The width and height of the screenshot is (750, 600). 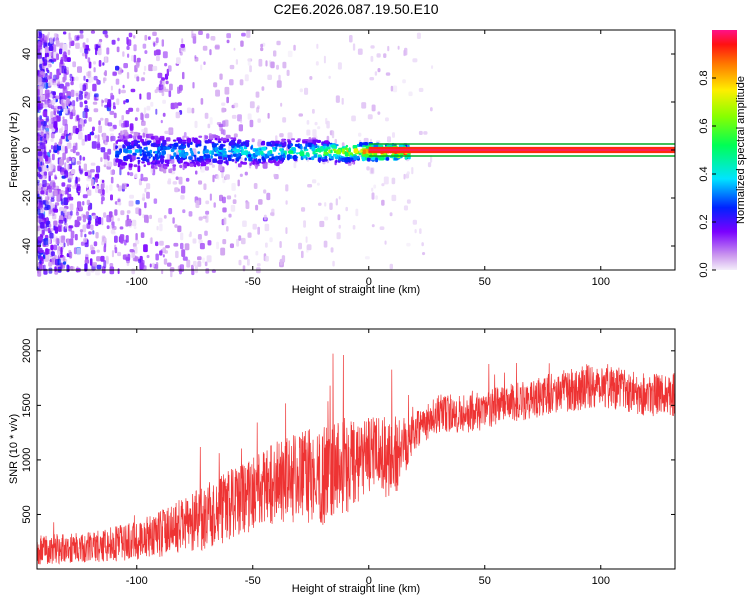 I want to click on colorbar-tick-label: 0.2, so click(x=704, y=221).